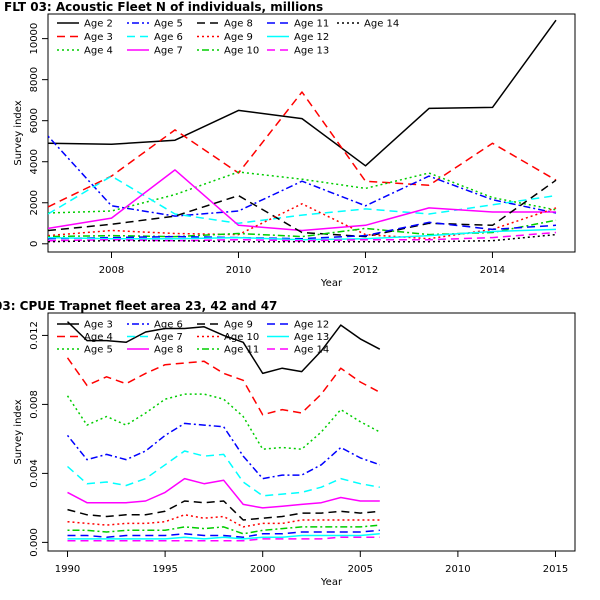 The width and height of the screenshot is (600, 600). What do you see at coordinates (34, 79) in the screenshot?
I see `y-tick-label: 8000` at bounding box center [34, 79].